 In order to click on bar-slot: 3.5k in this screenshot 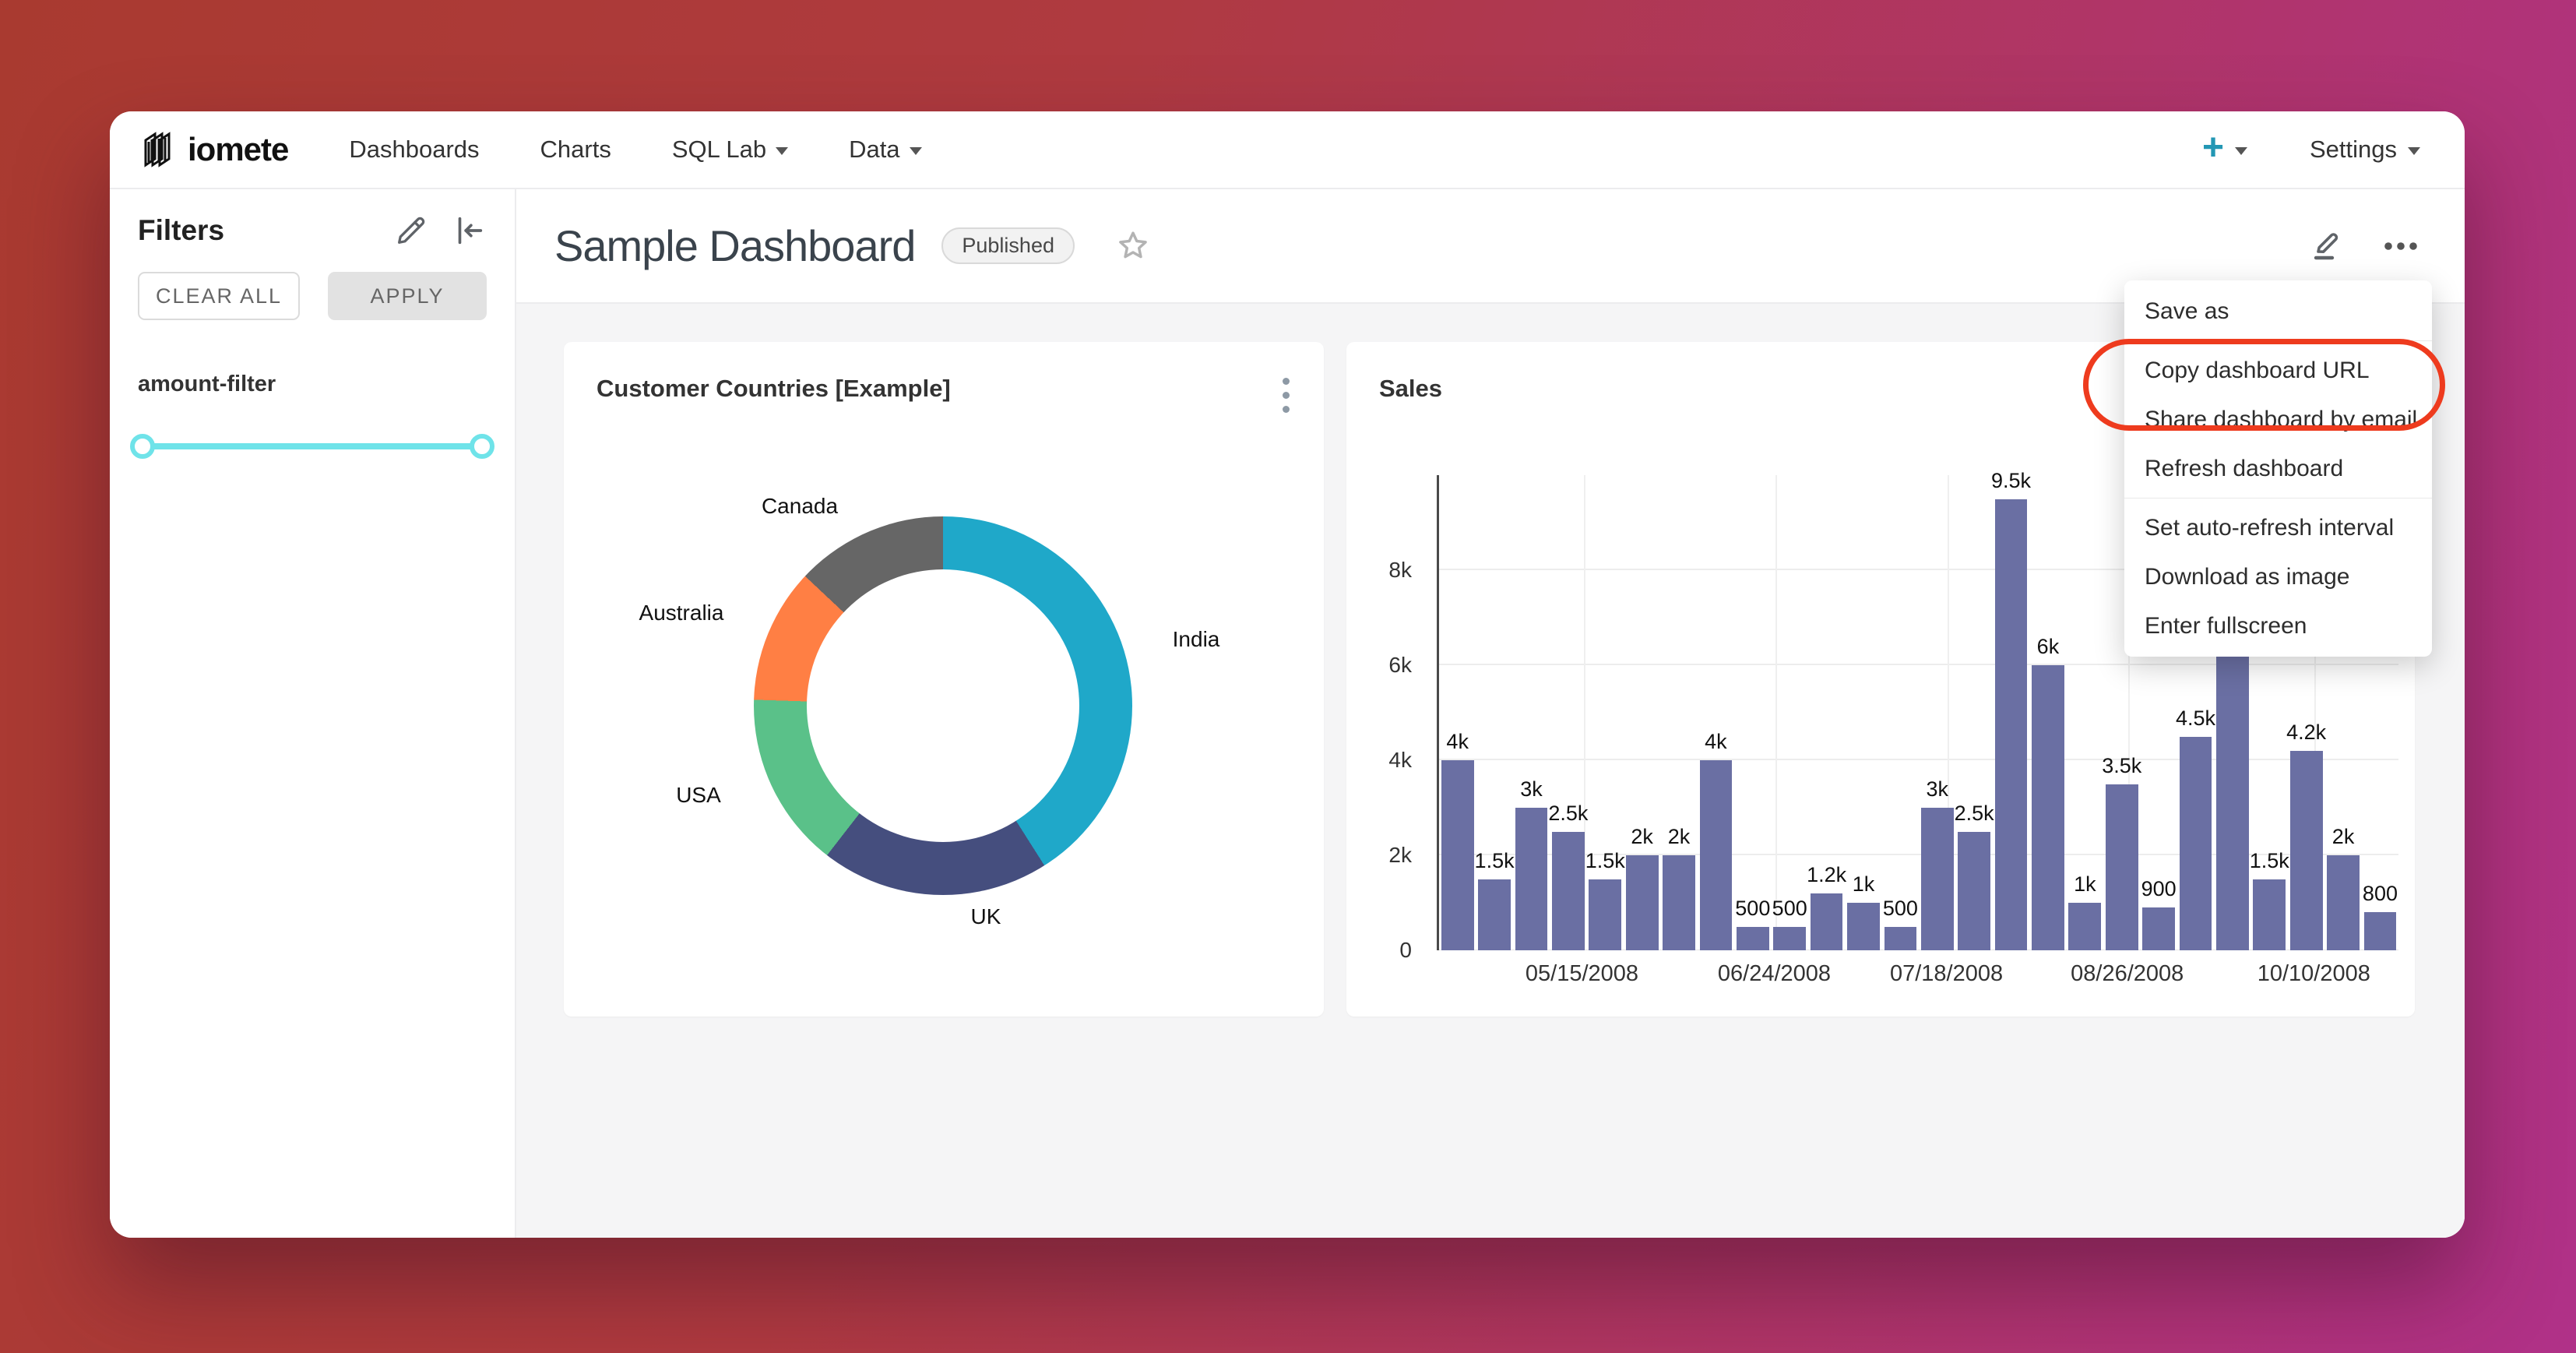, I will do `click(2121, 712)`.